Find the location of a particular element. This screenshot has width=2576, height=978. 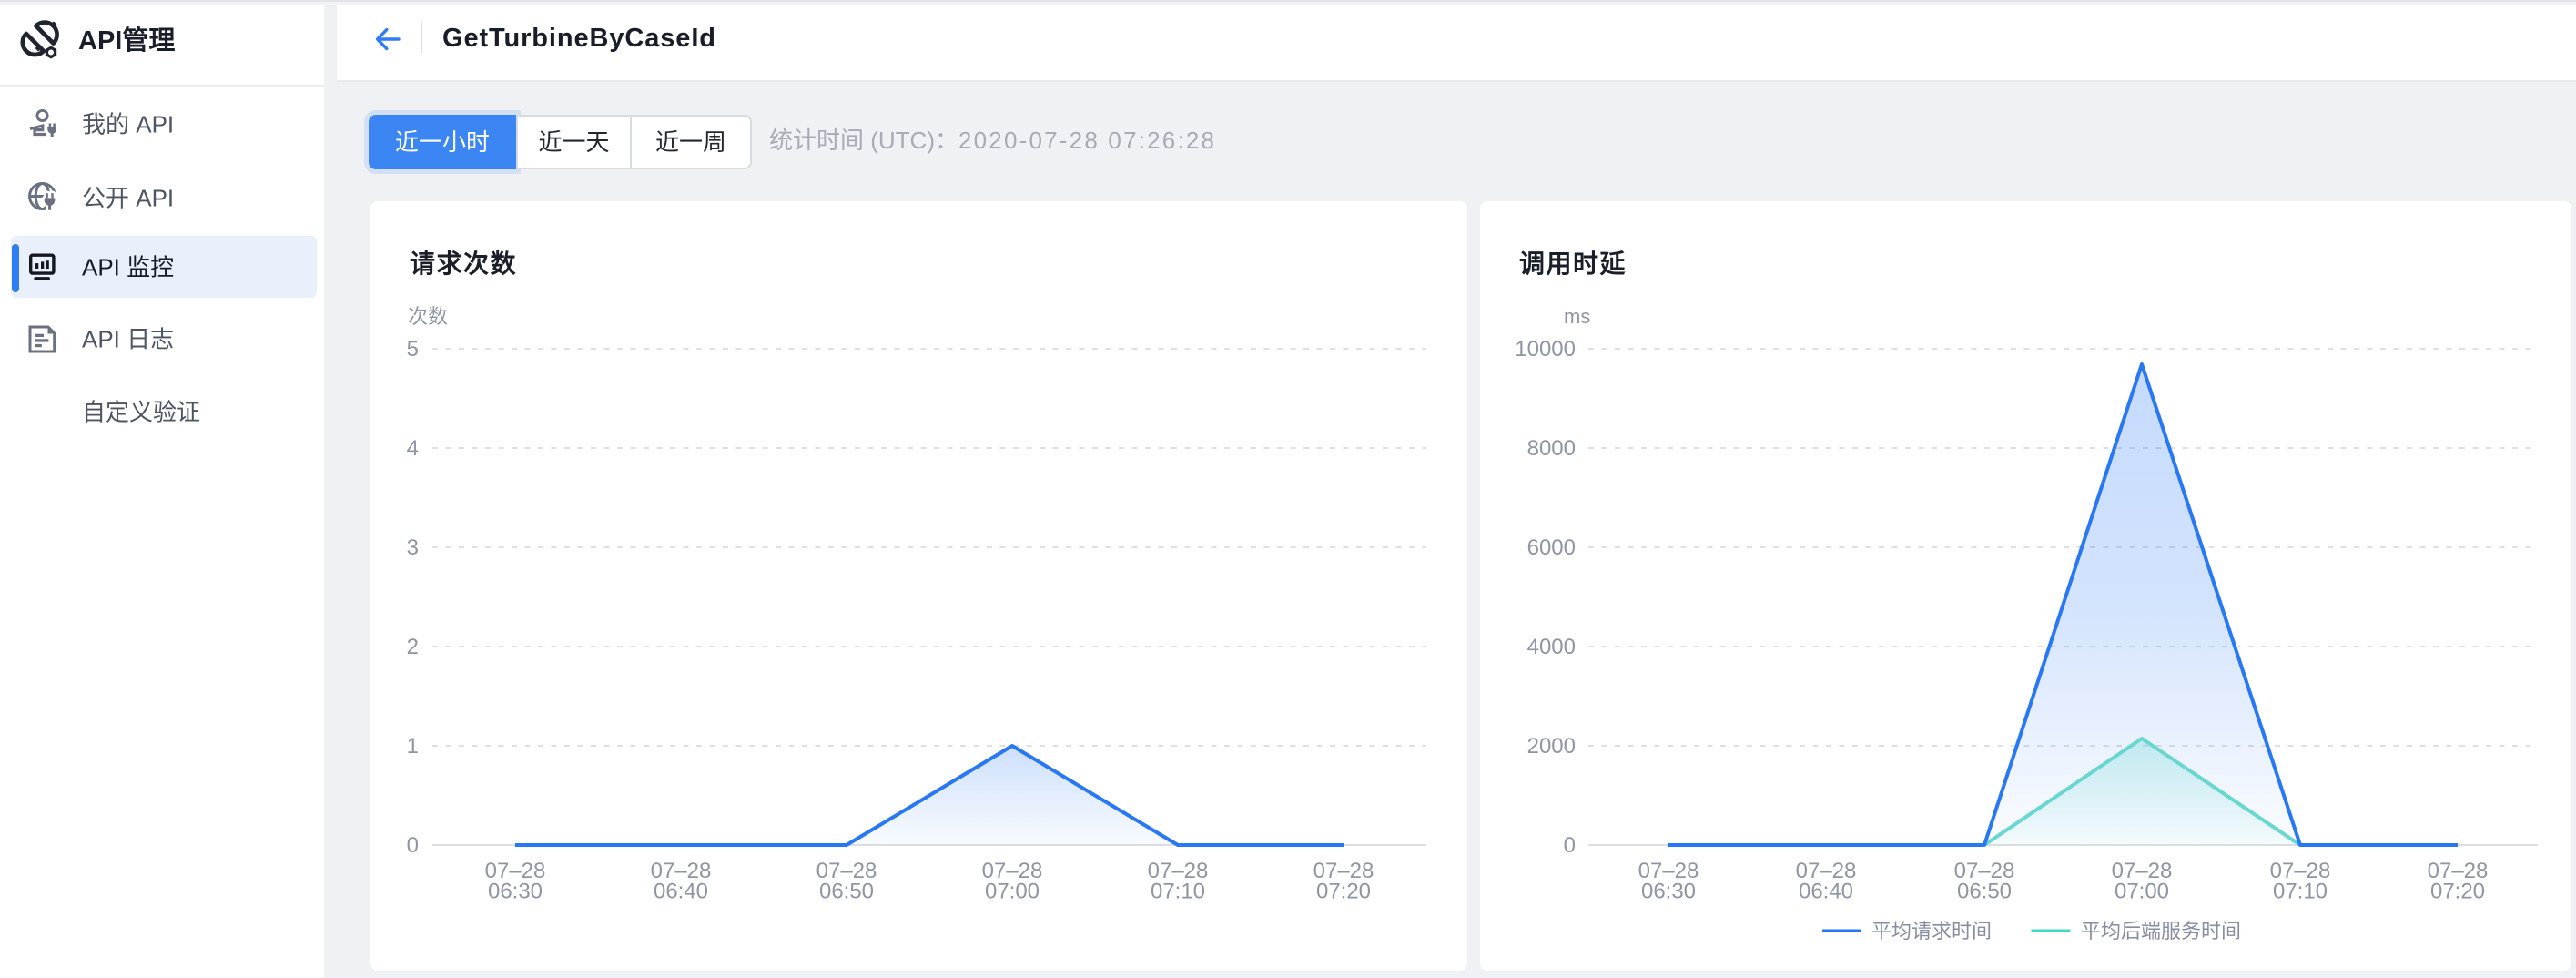

svg-text: 2 is located at coordinates (413, 647).